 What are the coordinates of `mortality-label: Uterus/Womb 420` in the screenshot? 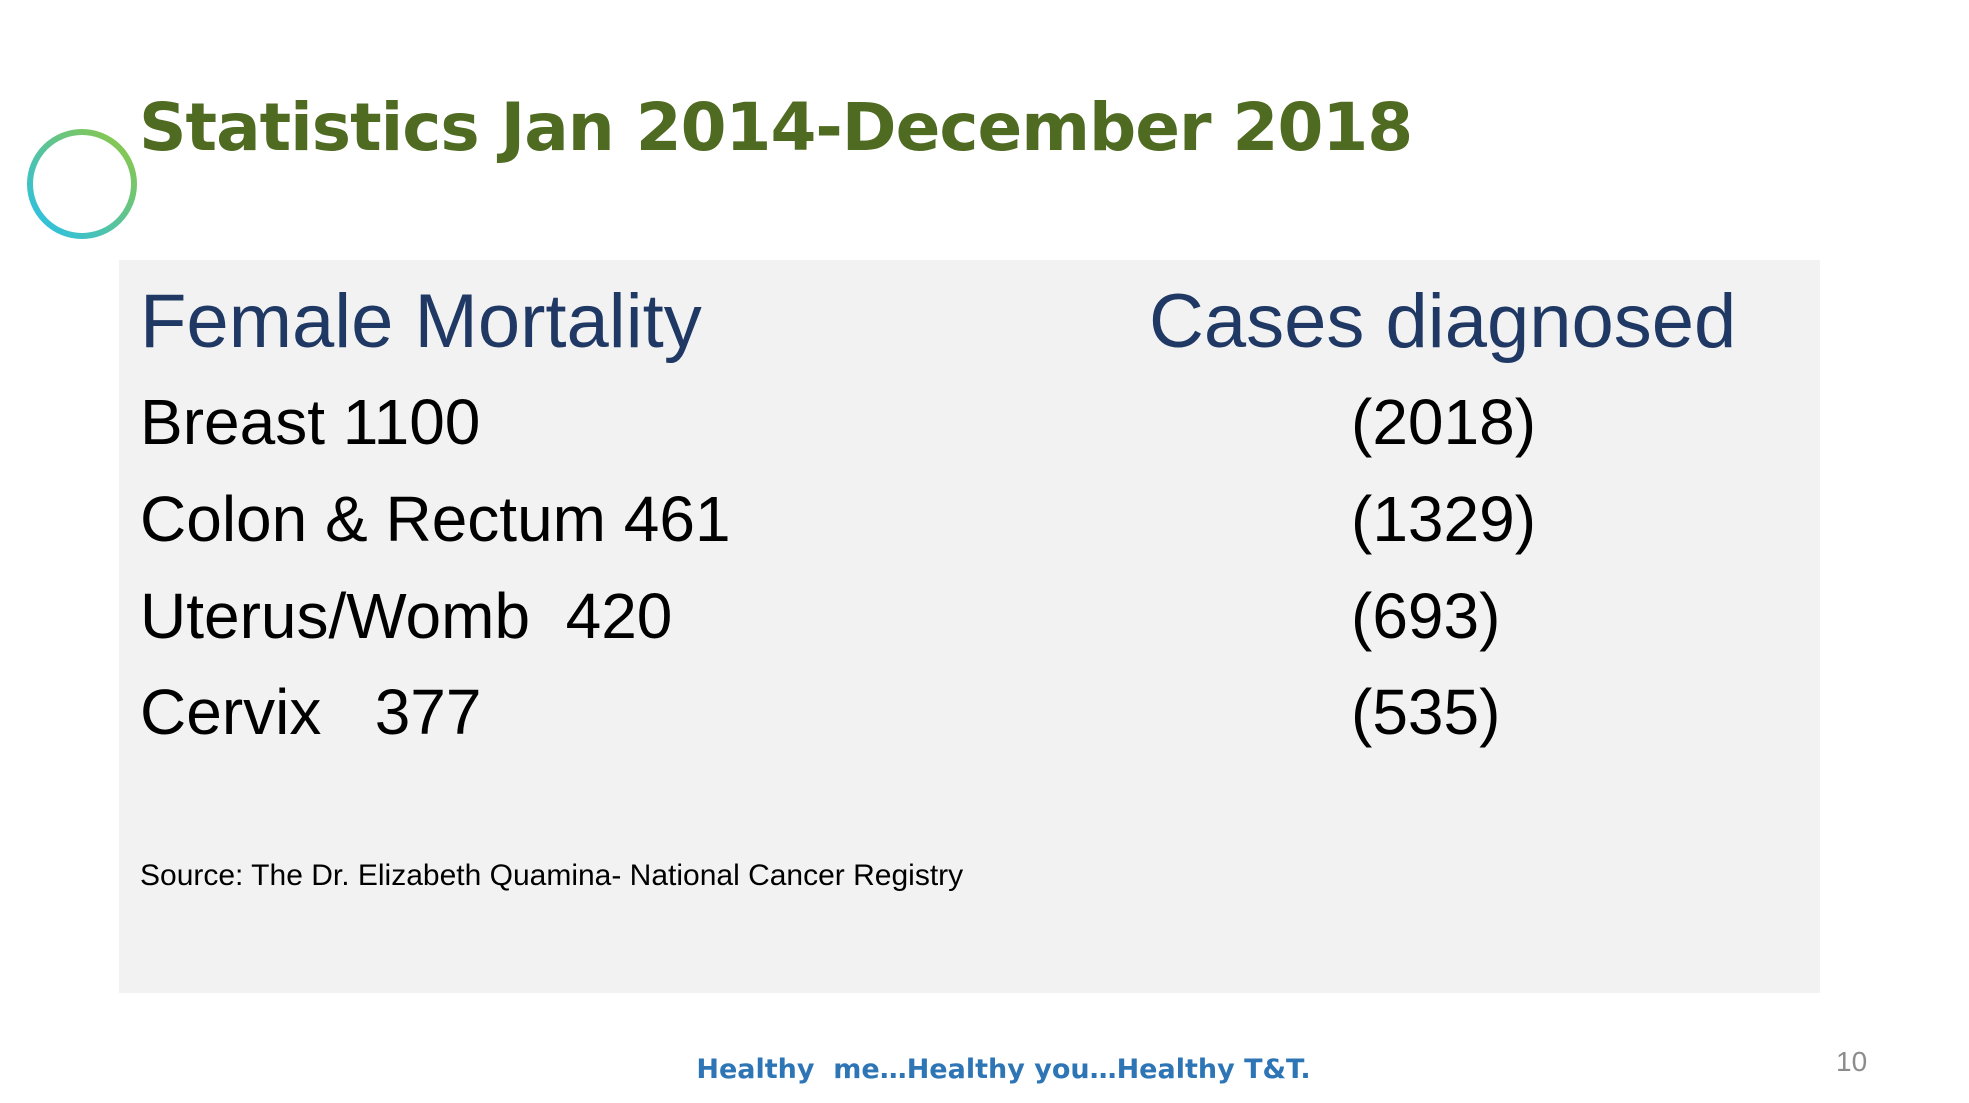 It's located at (406, 616).